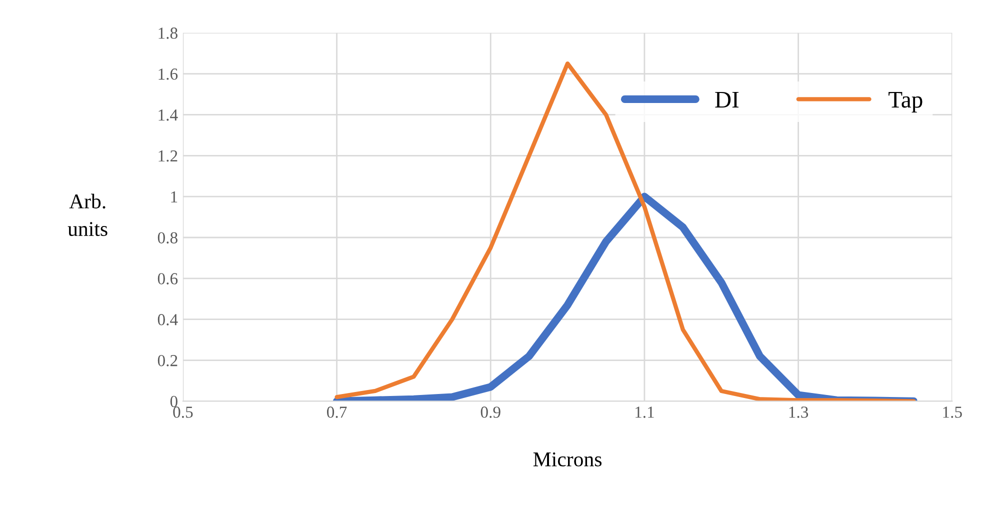 The height and width of the screenshot is (530, 997). I want to click on x-tick-label: 1.3, so click(798, 412).